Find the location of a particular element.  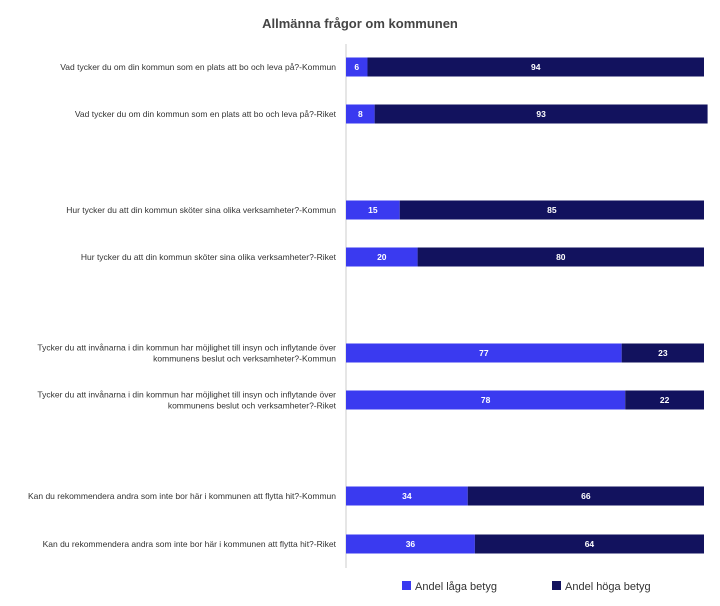

bar-value-label: 78 is located at coordinates (486, 400).